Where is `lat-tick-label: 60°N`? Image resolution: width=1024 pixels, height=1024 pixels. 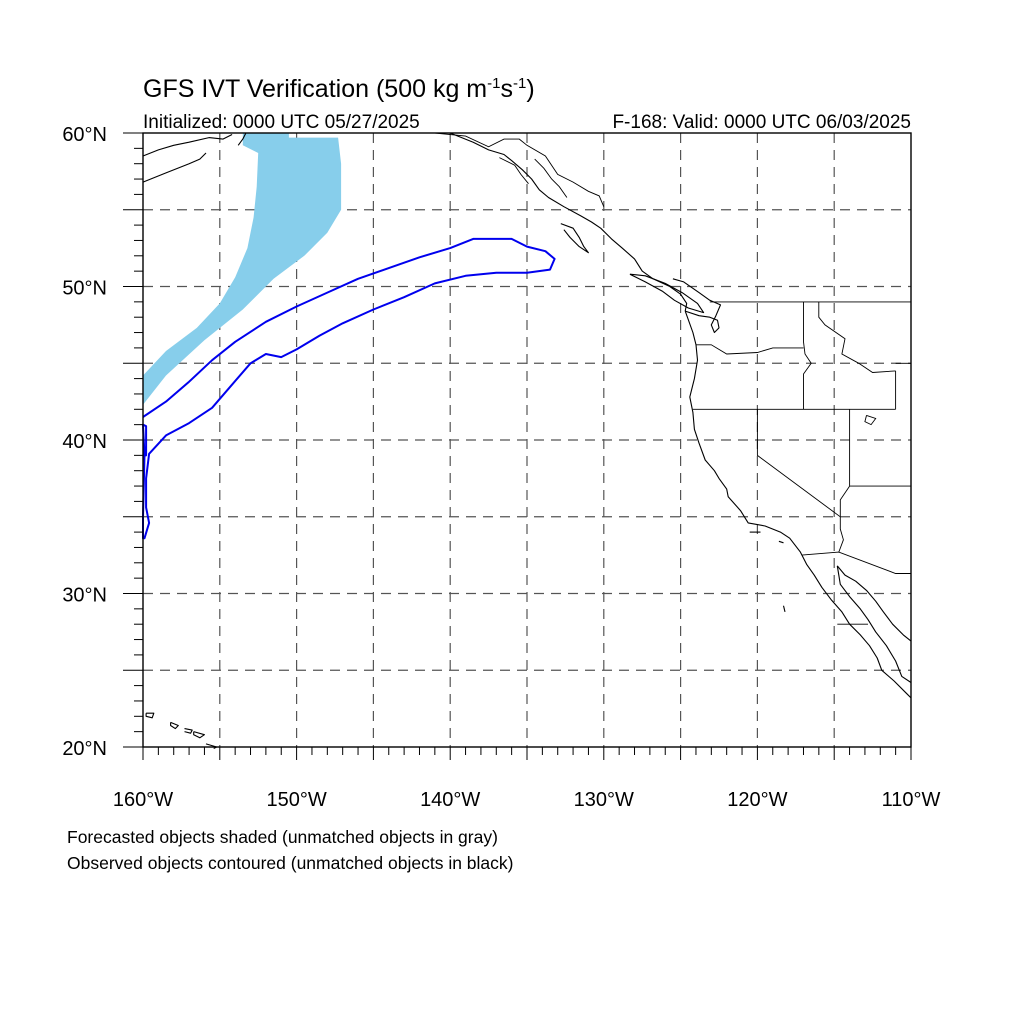 lat-tick-label: 60°N is located at coordinates (84, 135).